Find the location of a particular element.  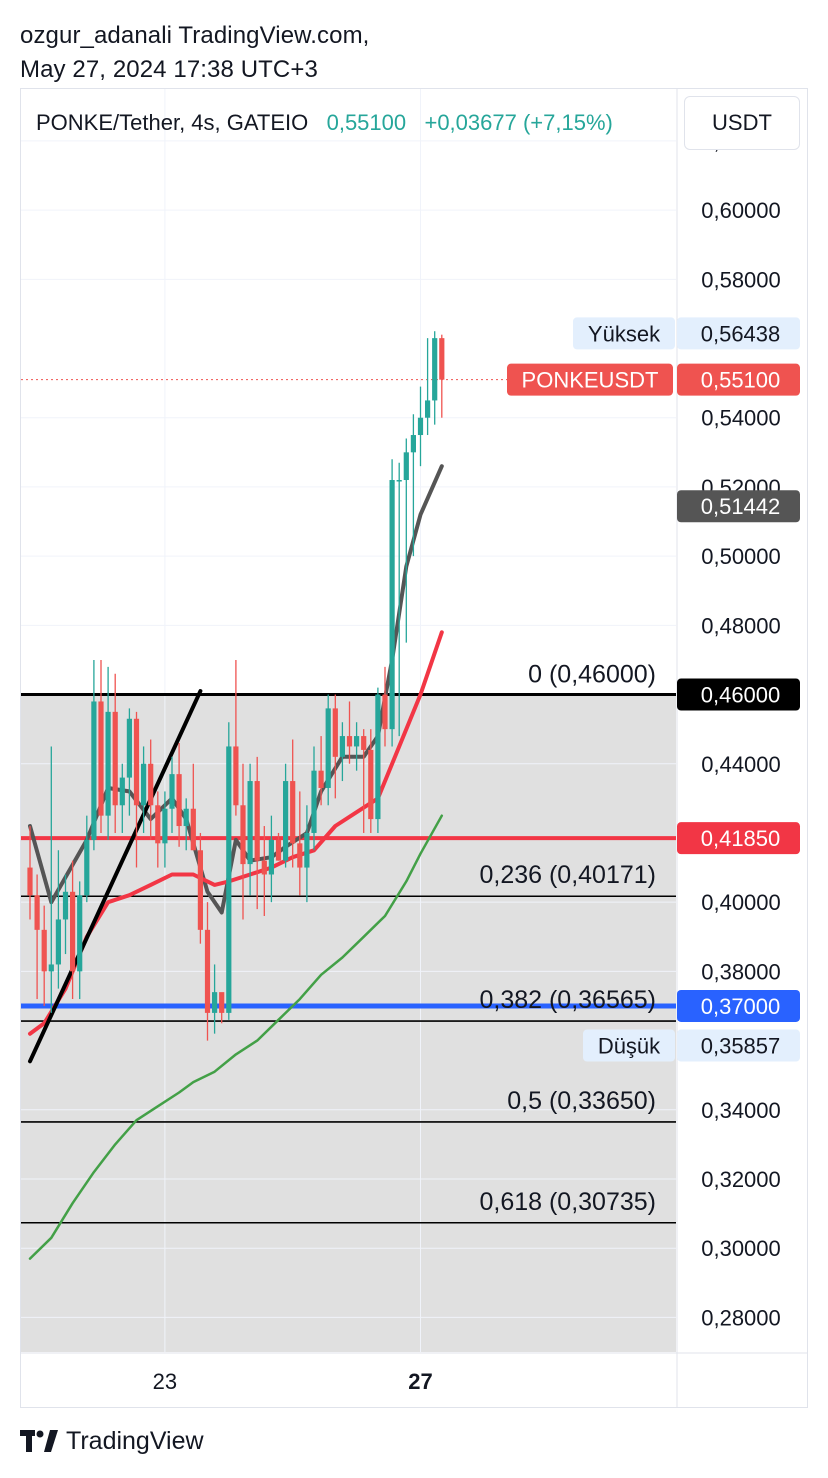

price-tick-label: 0,50000 is located at coordinates (741, 556).